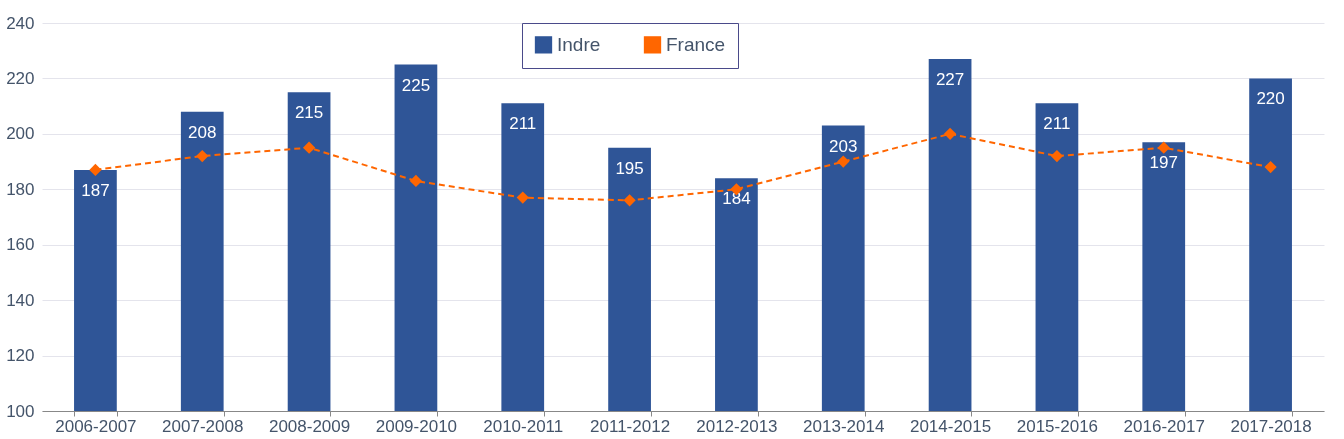 This screenshot has width=1344, height=439. What do you see at coordinates (696, 44) in the screenshot?
I see `legend-label: France` at bounding box center [696, 44].